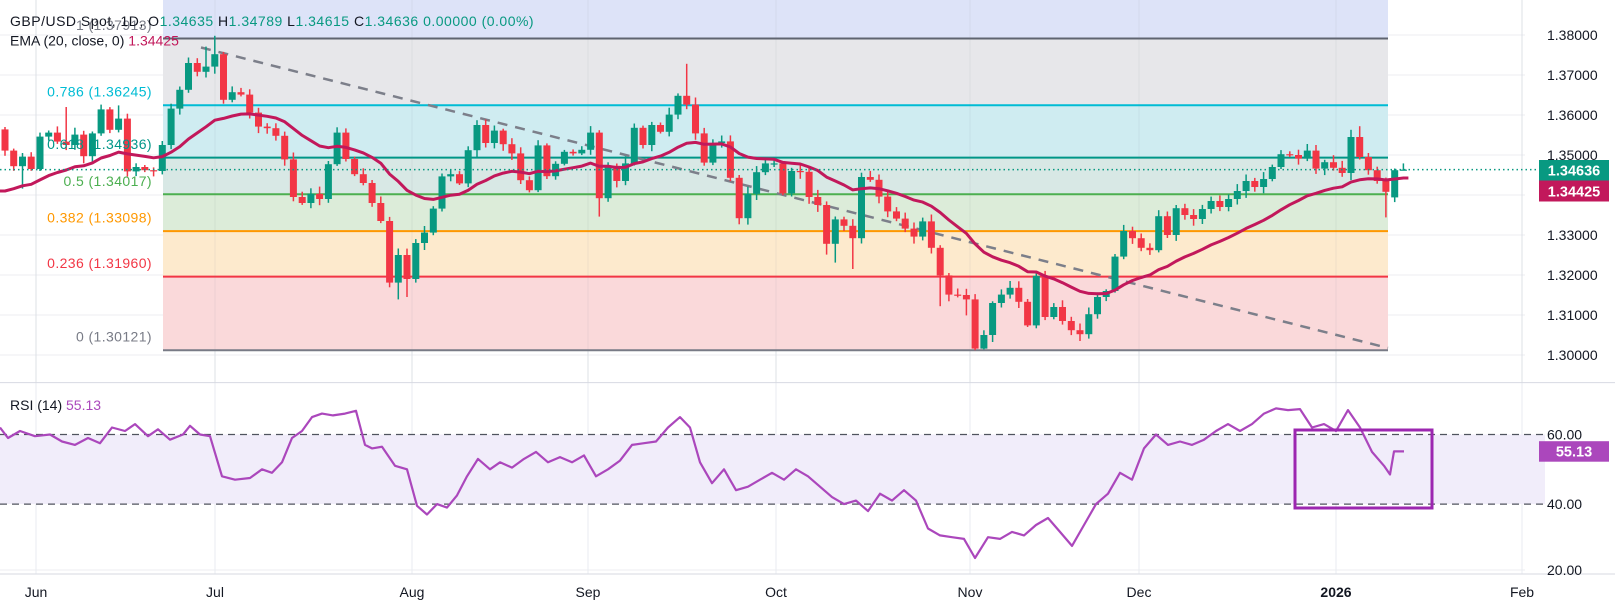 This screenshot has height=616, width=1615. What do you see at coordinates (1564, 570) in the screenshot?
I see `svg-text: 20.00` at bounding box center [1564, 570].